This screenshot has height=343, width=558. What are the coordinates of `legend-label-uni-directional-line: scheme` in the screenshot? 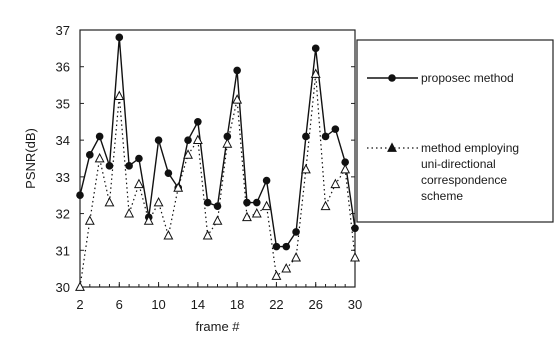 It's located at (442, 196).